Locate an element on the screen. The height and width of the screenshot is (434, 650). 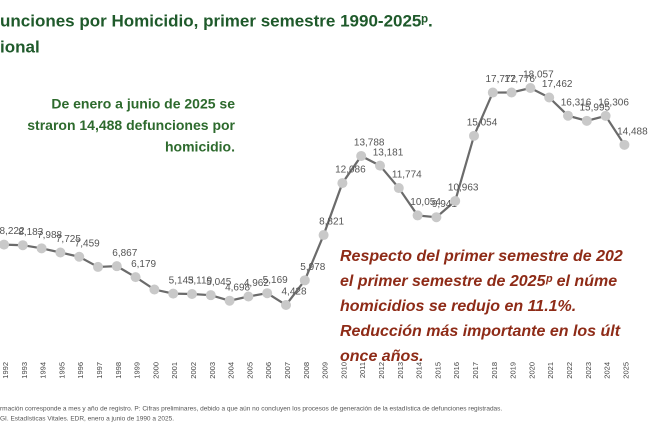
value-label: 5,978 is located at coordinates (312, 267).